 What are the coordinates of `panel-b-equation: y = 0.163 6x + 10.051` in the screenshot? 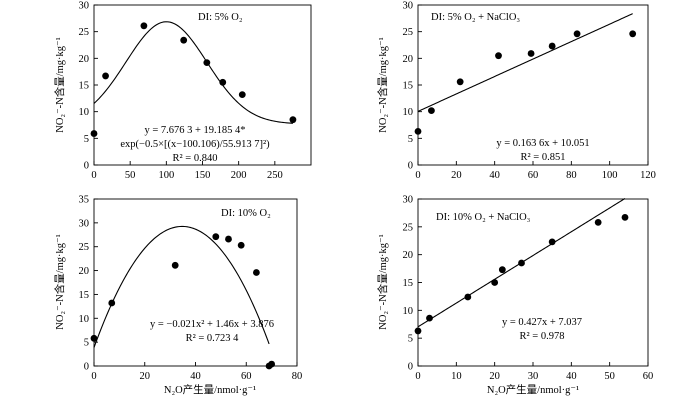 It's located at (542, 143).